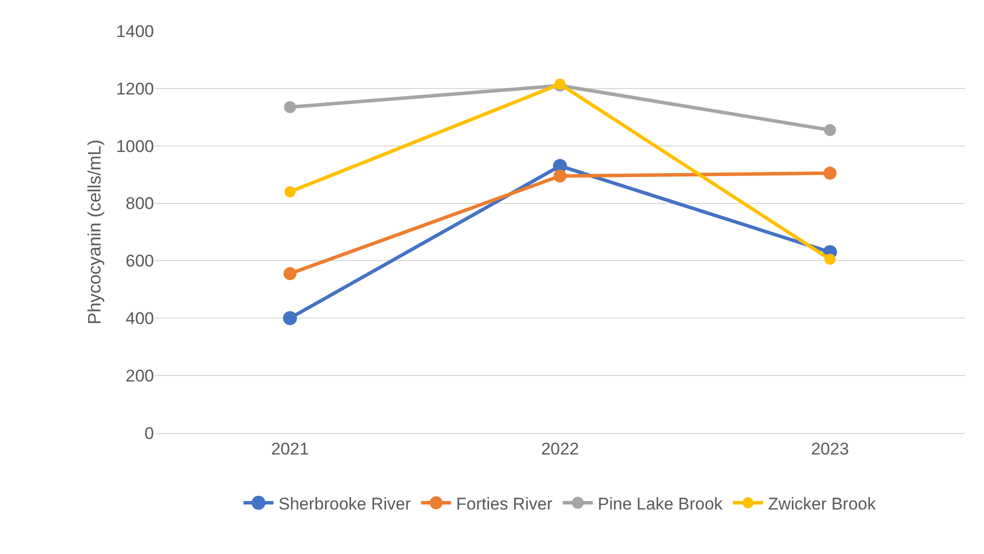  Describe the element at coordinates (135, 31) in the screenshot. I see `y-tick-label: 1400` at that location.